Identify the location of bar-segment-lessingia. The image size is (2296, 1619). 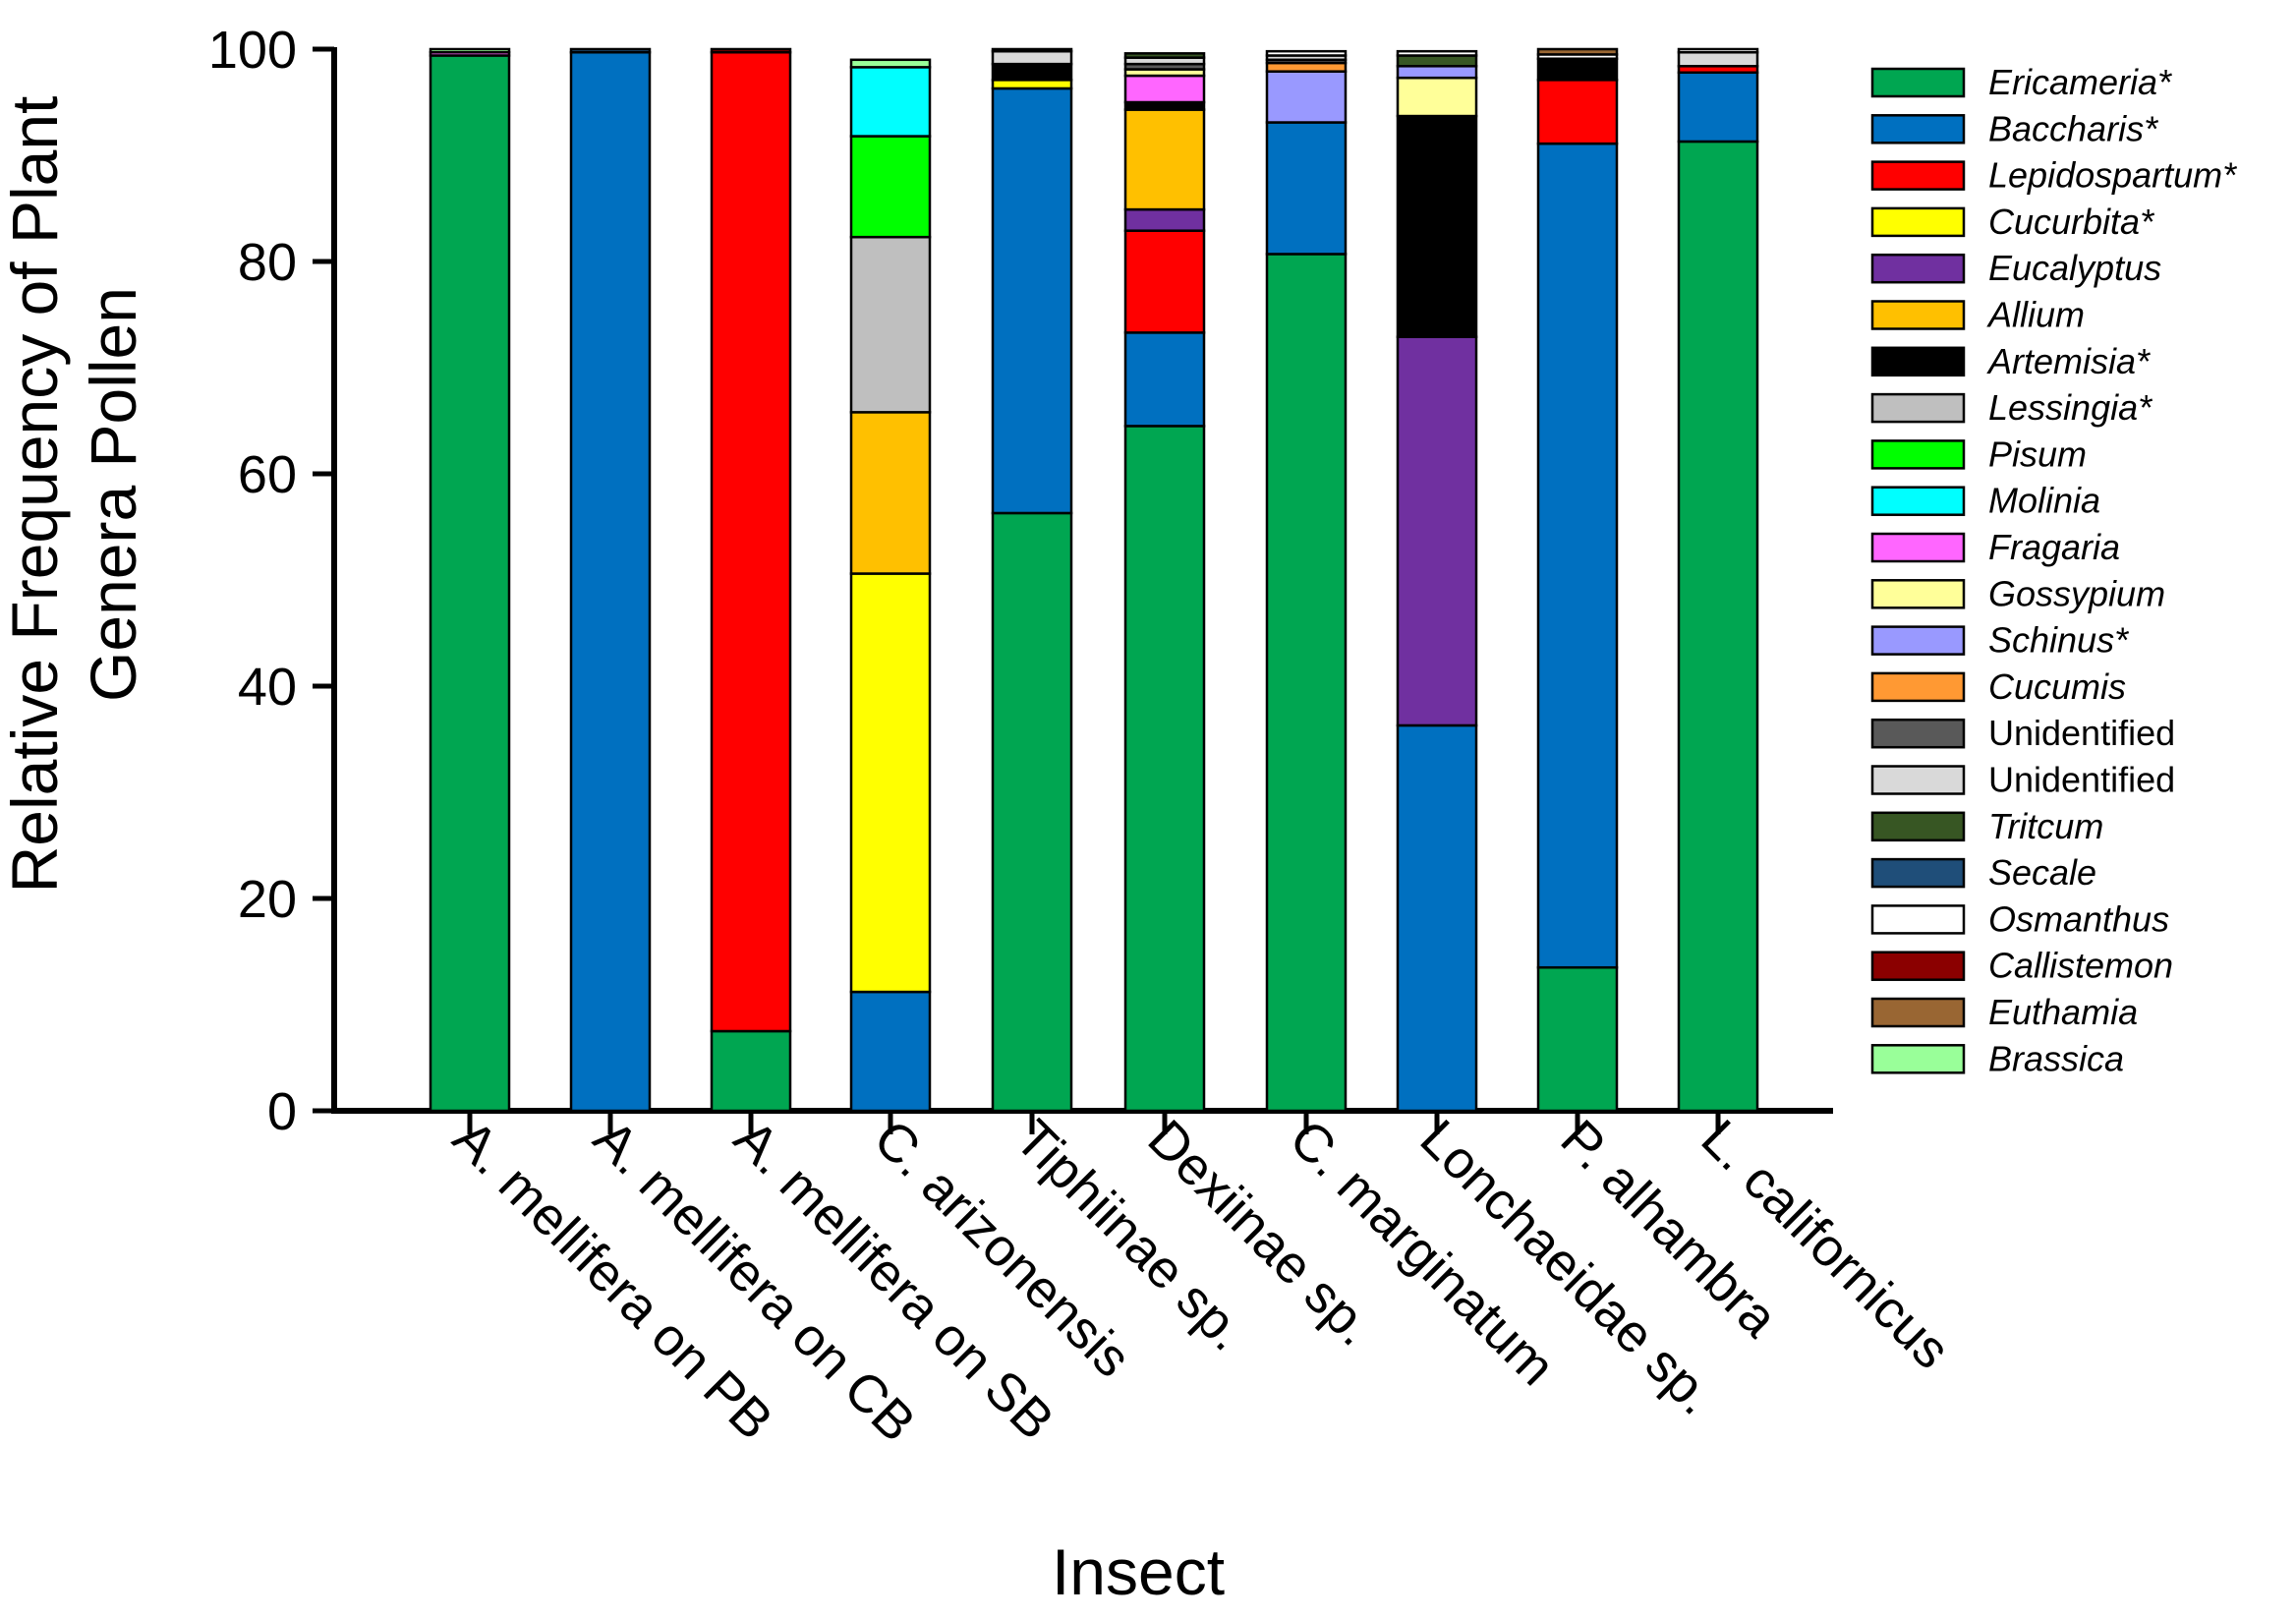
(891, 324).